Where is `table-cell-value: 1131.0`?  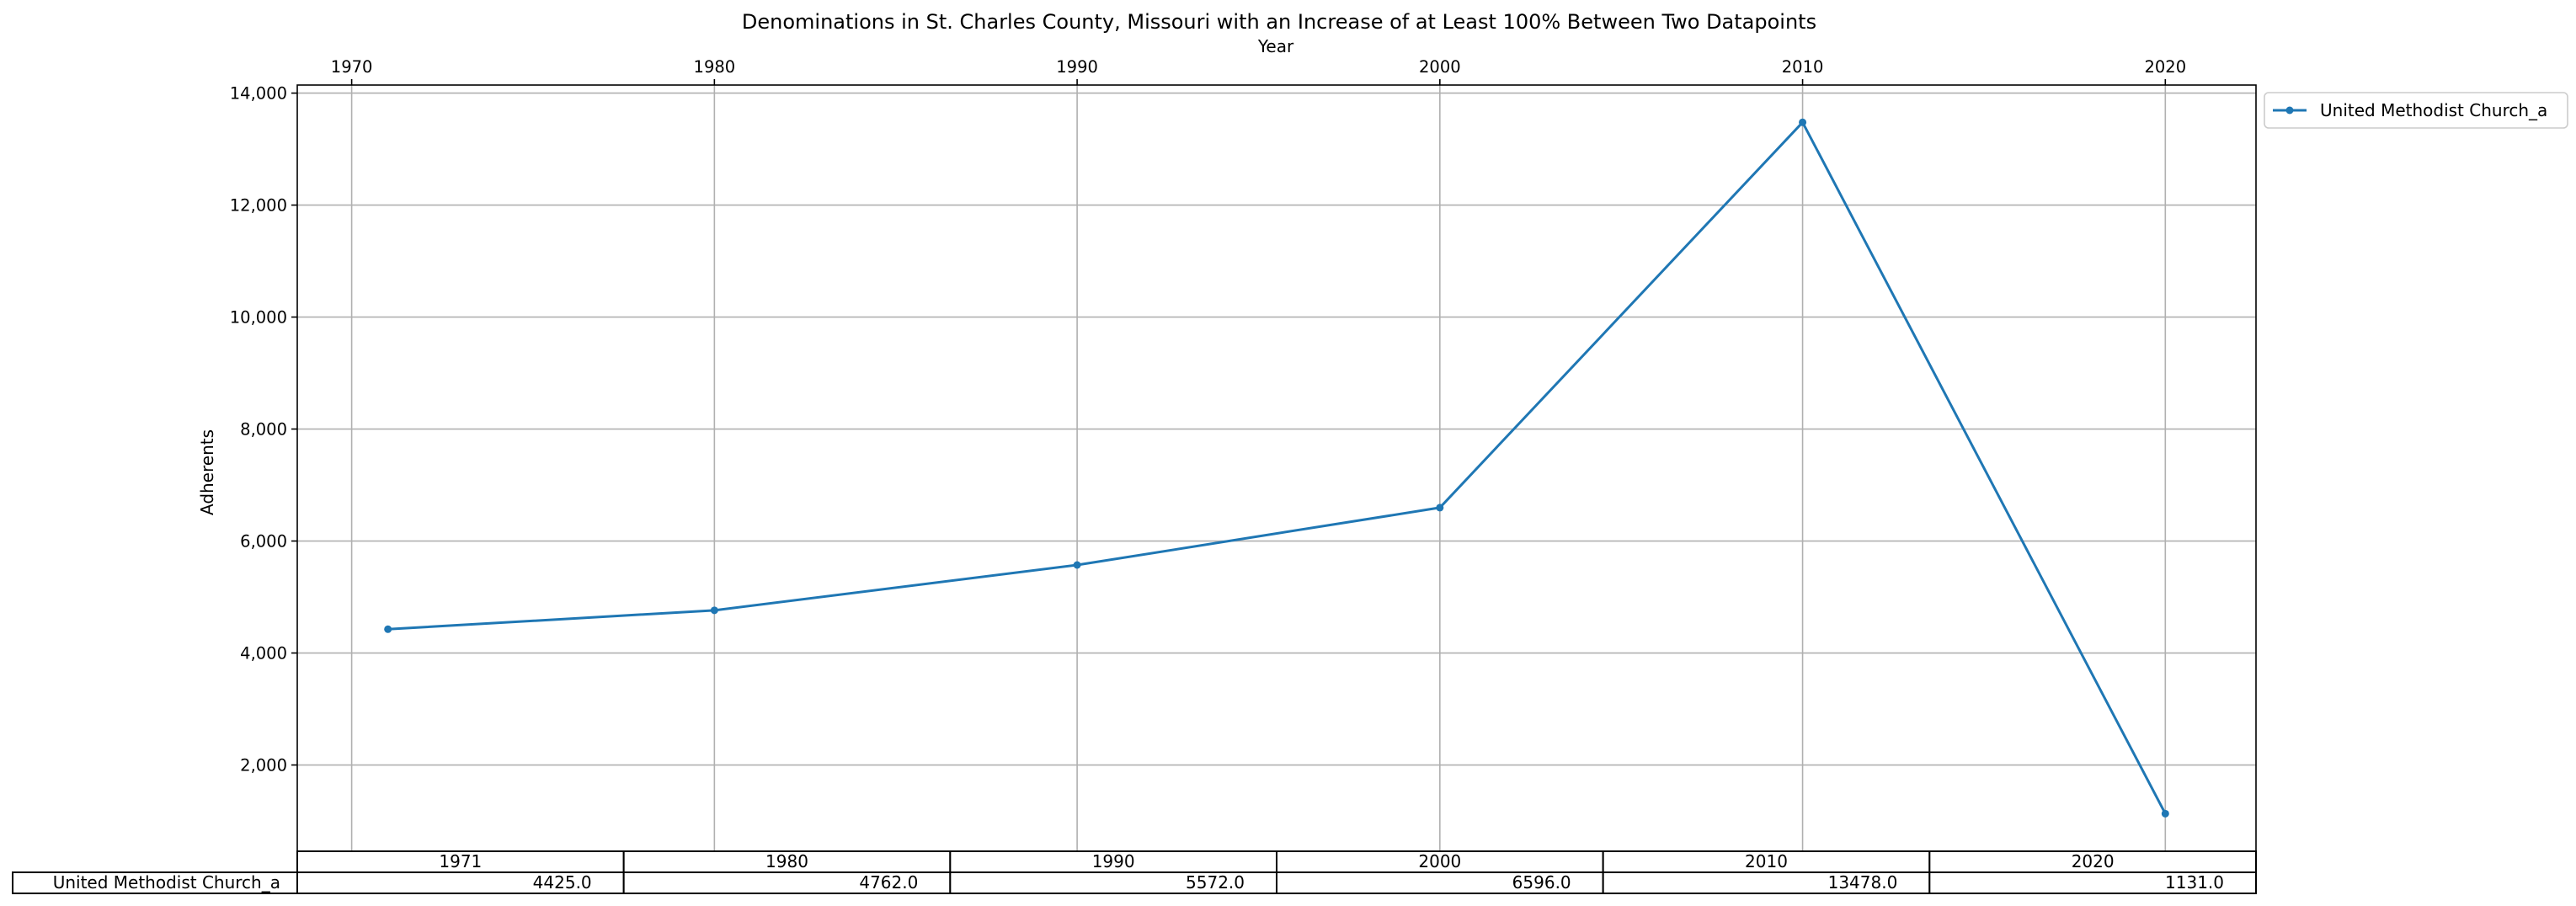
table-cell-value: 1131.0 is located at coordinates (2194, 882).